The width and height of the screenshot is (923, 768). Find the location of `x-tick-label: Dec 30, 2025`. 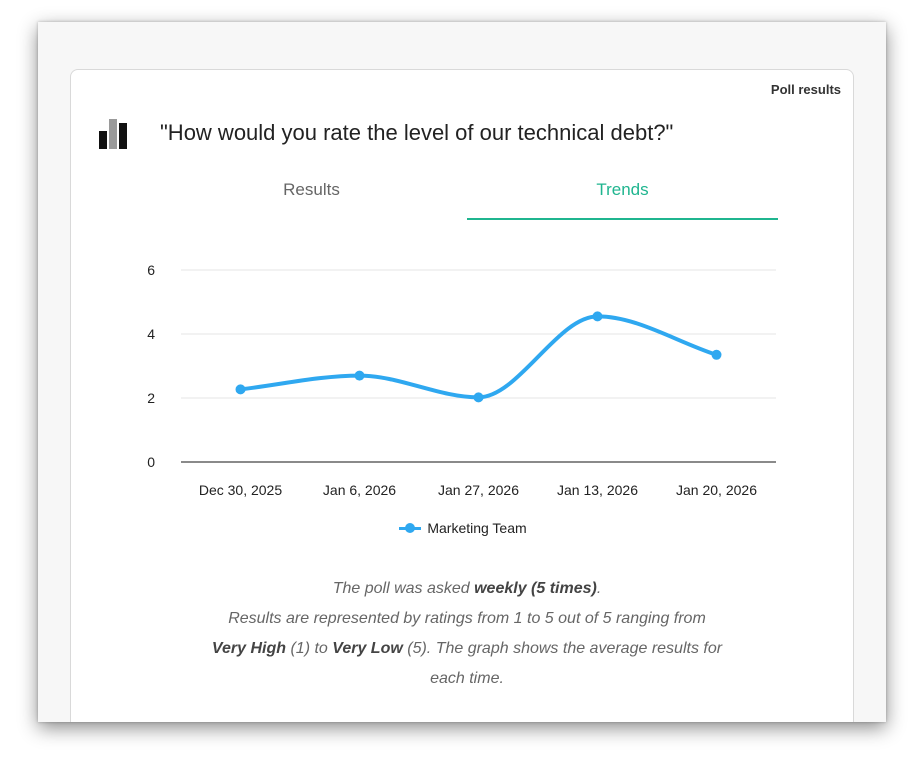

x-tick-label: Dec 30, 2025 is located at coordinates (240, 490).